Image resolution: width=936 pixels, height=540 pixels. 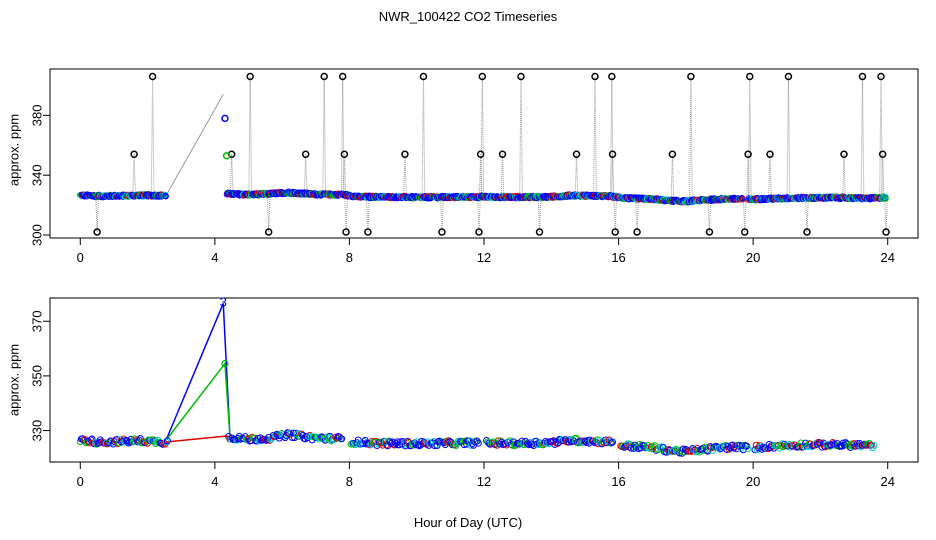 What do you see at coordinates (37, 321) in the screenshot?
I see `y-tick-label: 370` at bounding box center [37, 321].